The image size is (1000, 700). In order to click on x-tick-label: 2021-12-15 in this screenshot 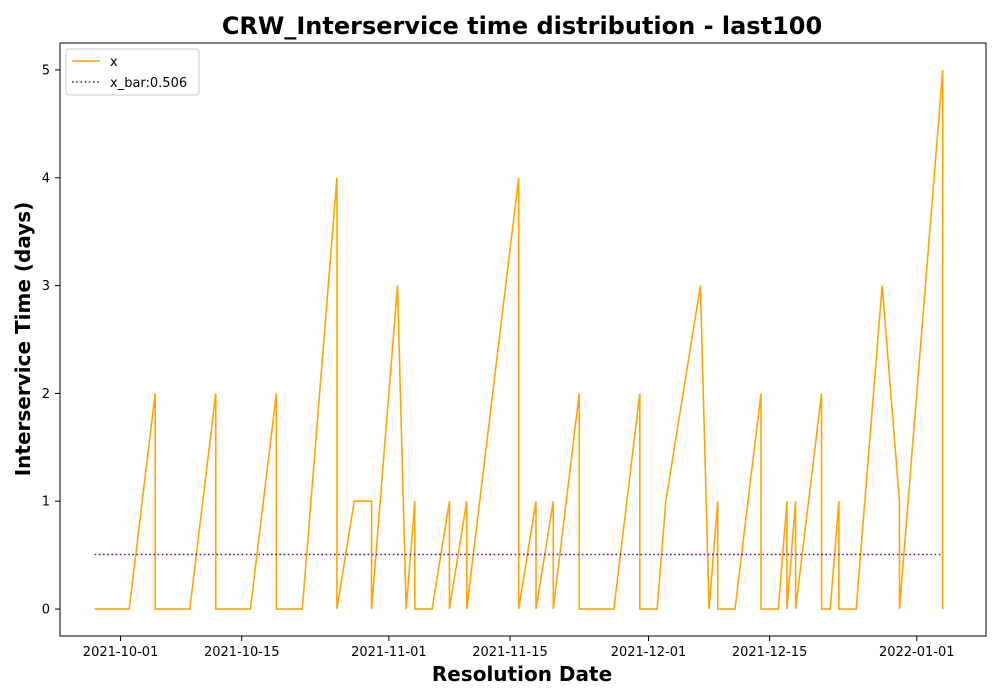, I will do `click(770, 652)`.